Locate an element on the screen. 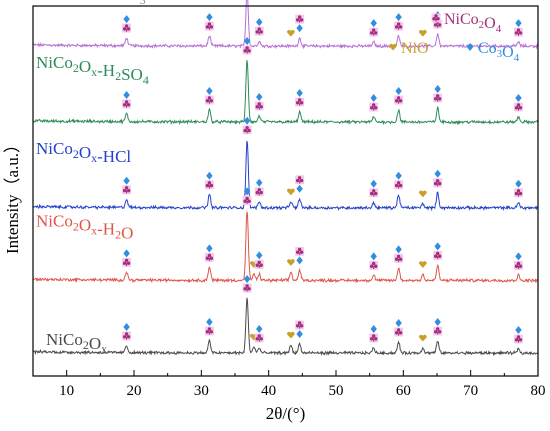 This screenshot has height=431, width=550. series-label-2: NiCo2Ox-HCl is located at coordinates (83, 152).